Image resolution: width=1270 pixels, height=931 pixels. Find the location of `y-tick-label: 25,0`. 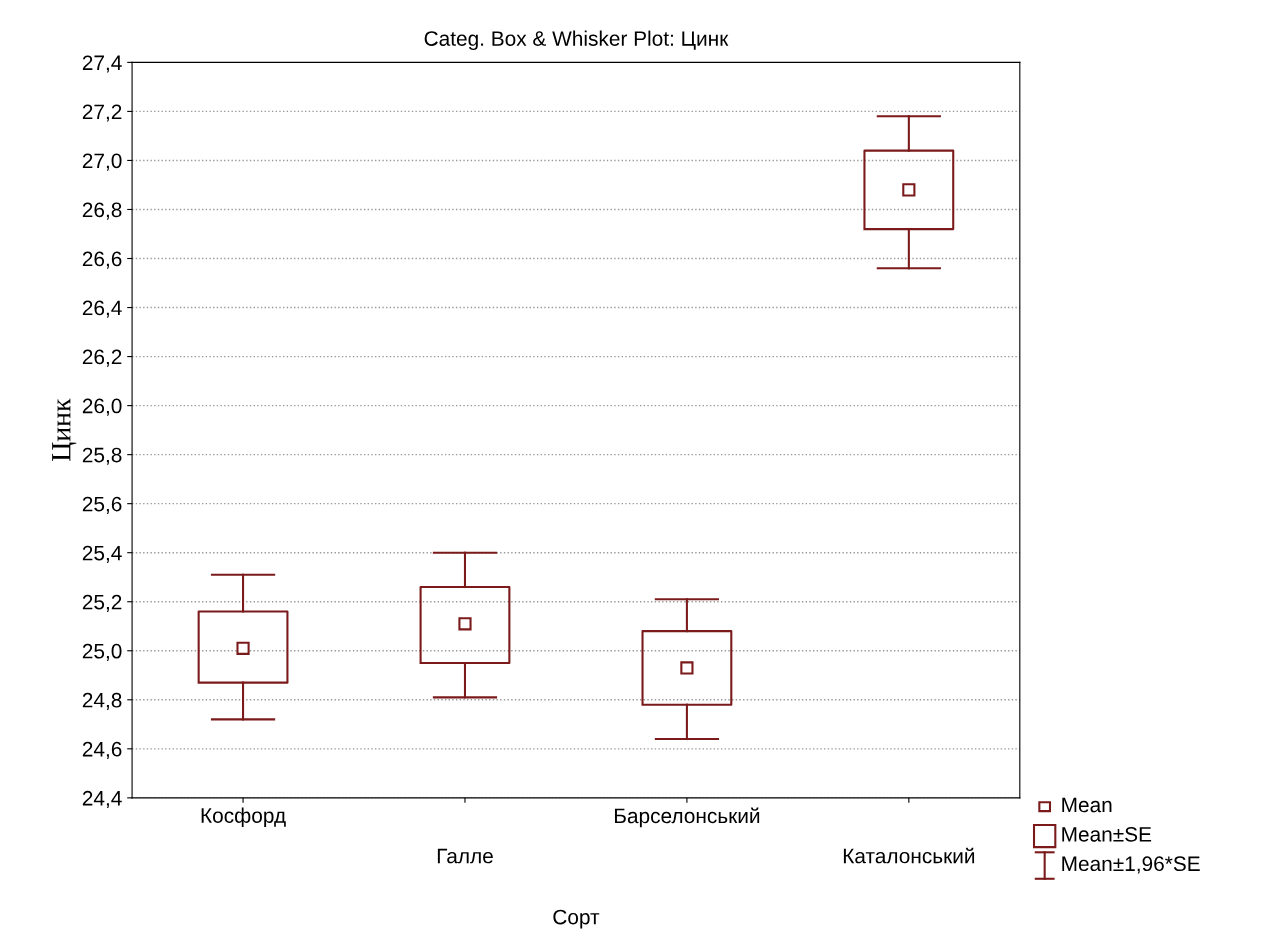

y-tick-label: 25,0 is located at coordinates (102, 652).